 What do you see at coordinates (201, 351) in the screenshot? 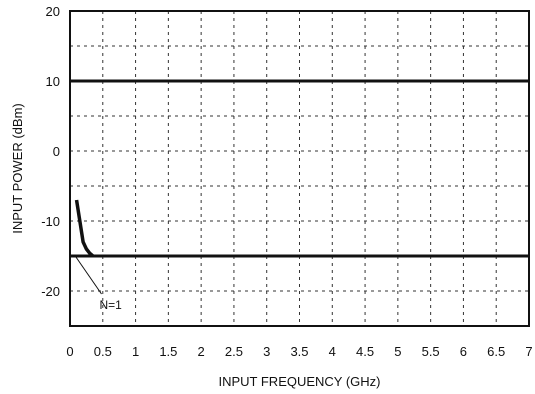
I see `x-tick-label: 2` at bounding box center [201, 351].